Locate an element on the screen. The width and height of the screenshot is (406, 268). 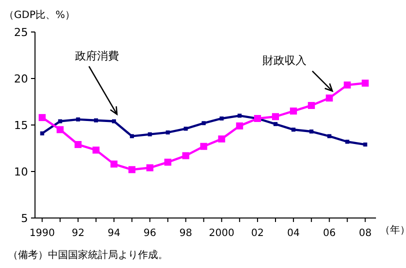
y-tick-label: 25 is located at coordinates (21, 32).